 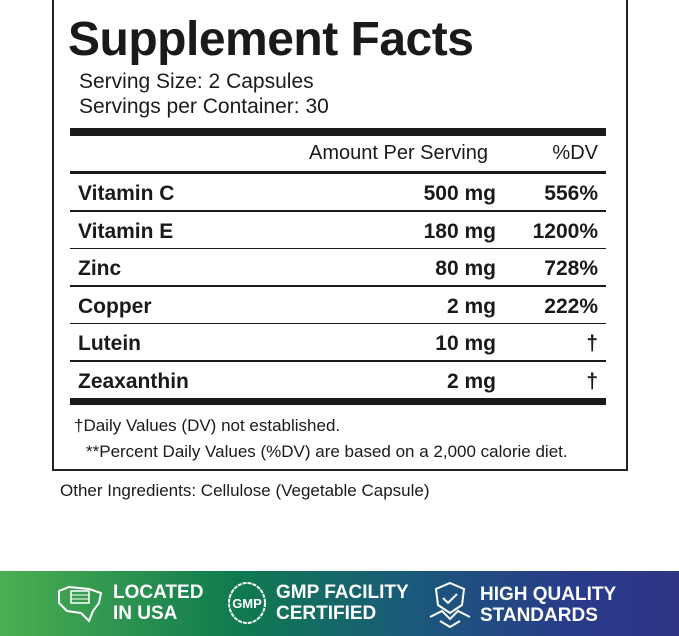 What do you see at coordinates (342, 592) in the screenshot?
I see `badge-line1: GMP FACILITY` at bounding box center [342, 592].